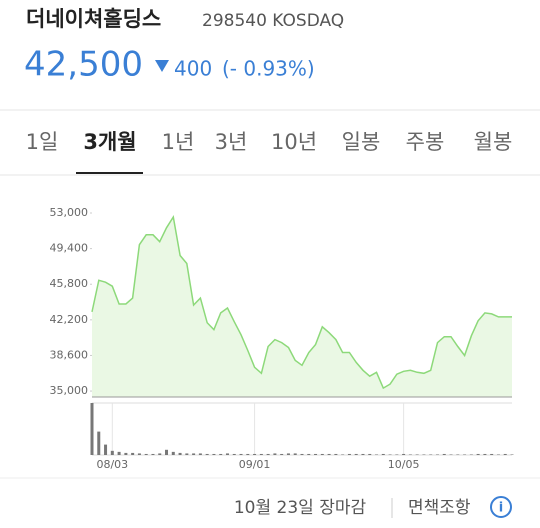 The image size is (540, 528). What do you see at coordinates (69, 390) in the screenshot?
I see `y-tick-label: 35,000` at bounding box center [69, 390].